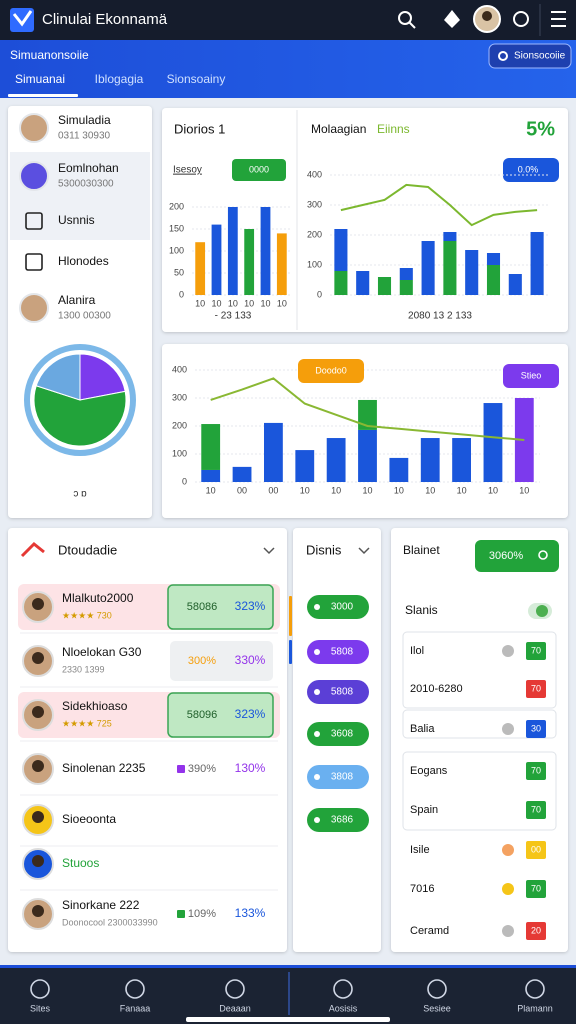 Image resolution: width=576 pixels, height=1024 pixels. What do you see at coordinates (58, 377) in the screenshot?
I see `pie-slice` at bounding box center [58, 377].